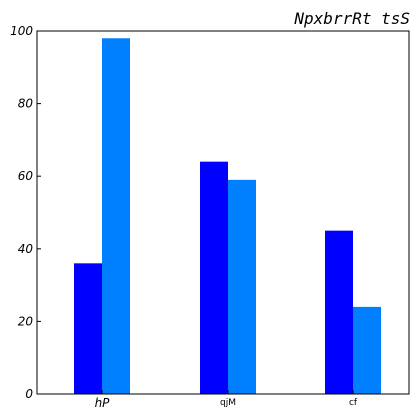  Describe the element at coordinates (26, 321) in the screenshot. I see `y-tick-label: 20` at that location.